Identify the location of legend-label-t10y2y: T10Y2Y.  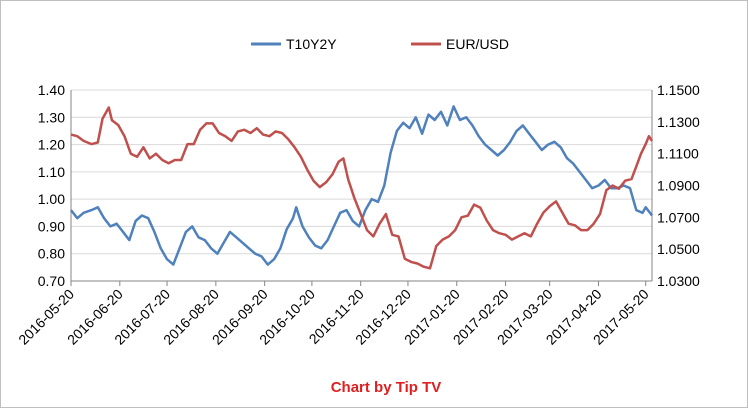
(311, 44).